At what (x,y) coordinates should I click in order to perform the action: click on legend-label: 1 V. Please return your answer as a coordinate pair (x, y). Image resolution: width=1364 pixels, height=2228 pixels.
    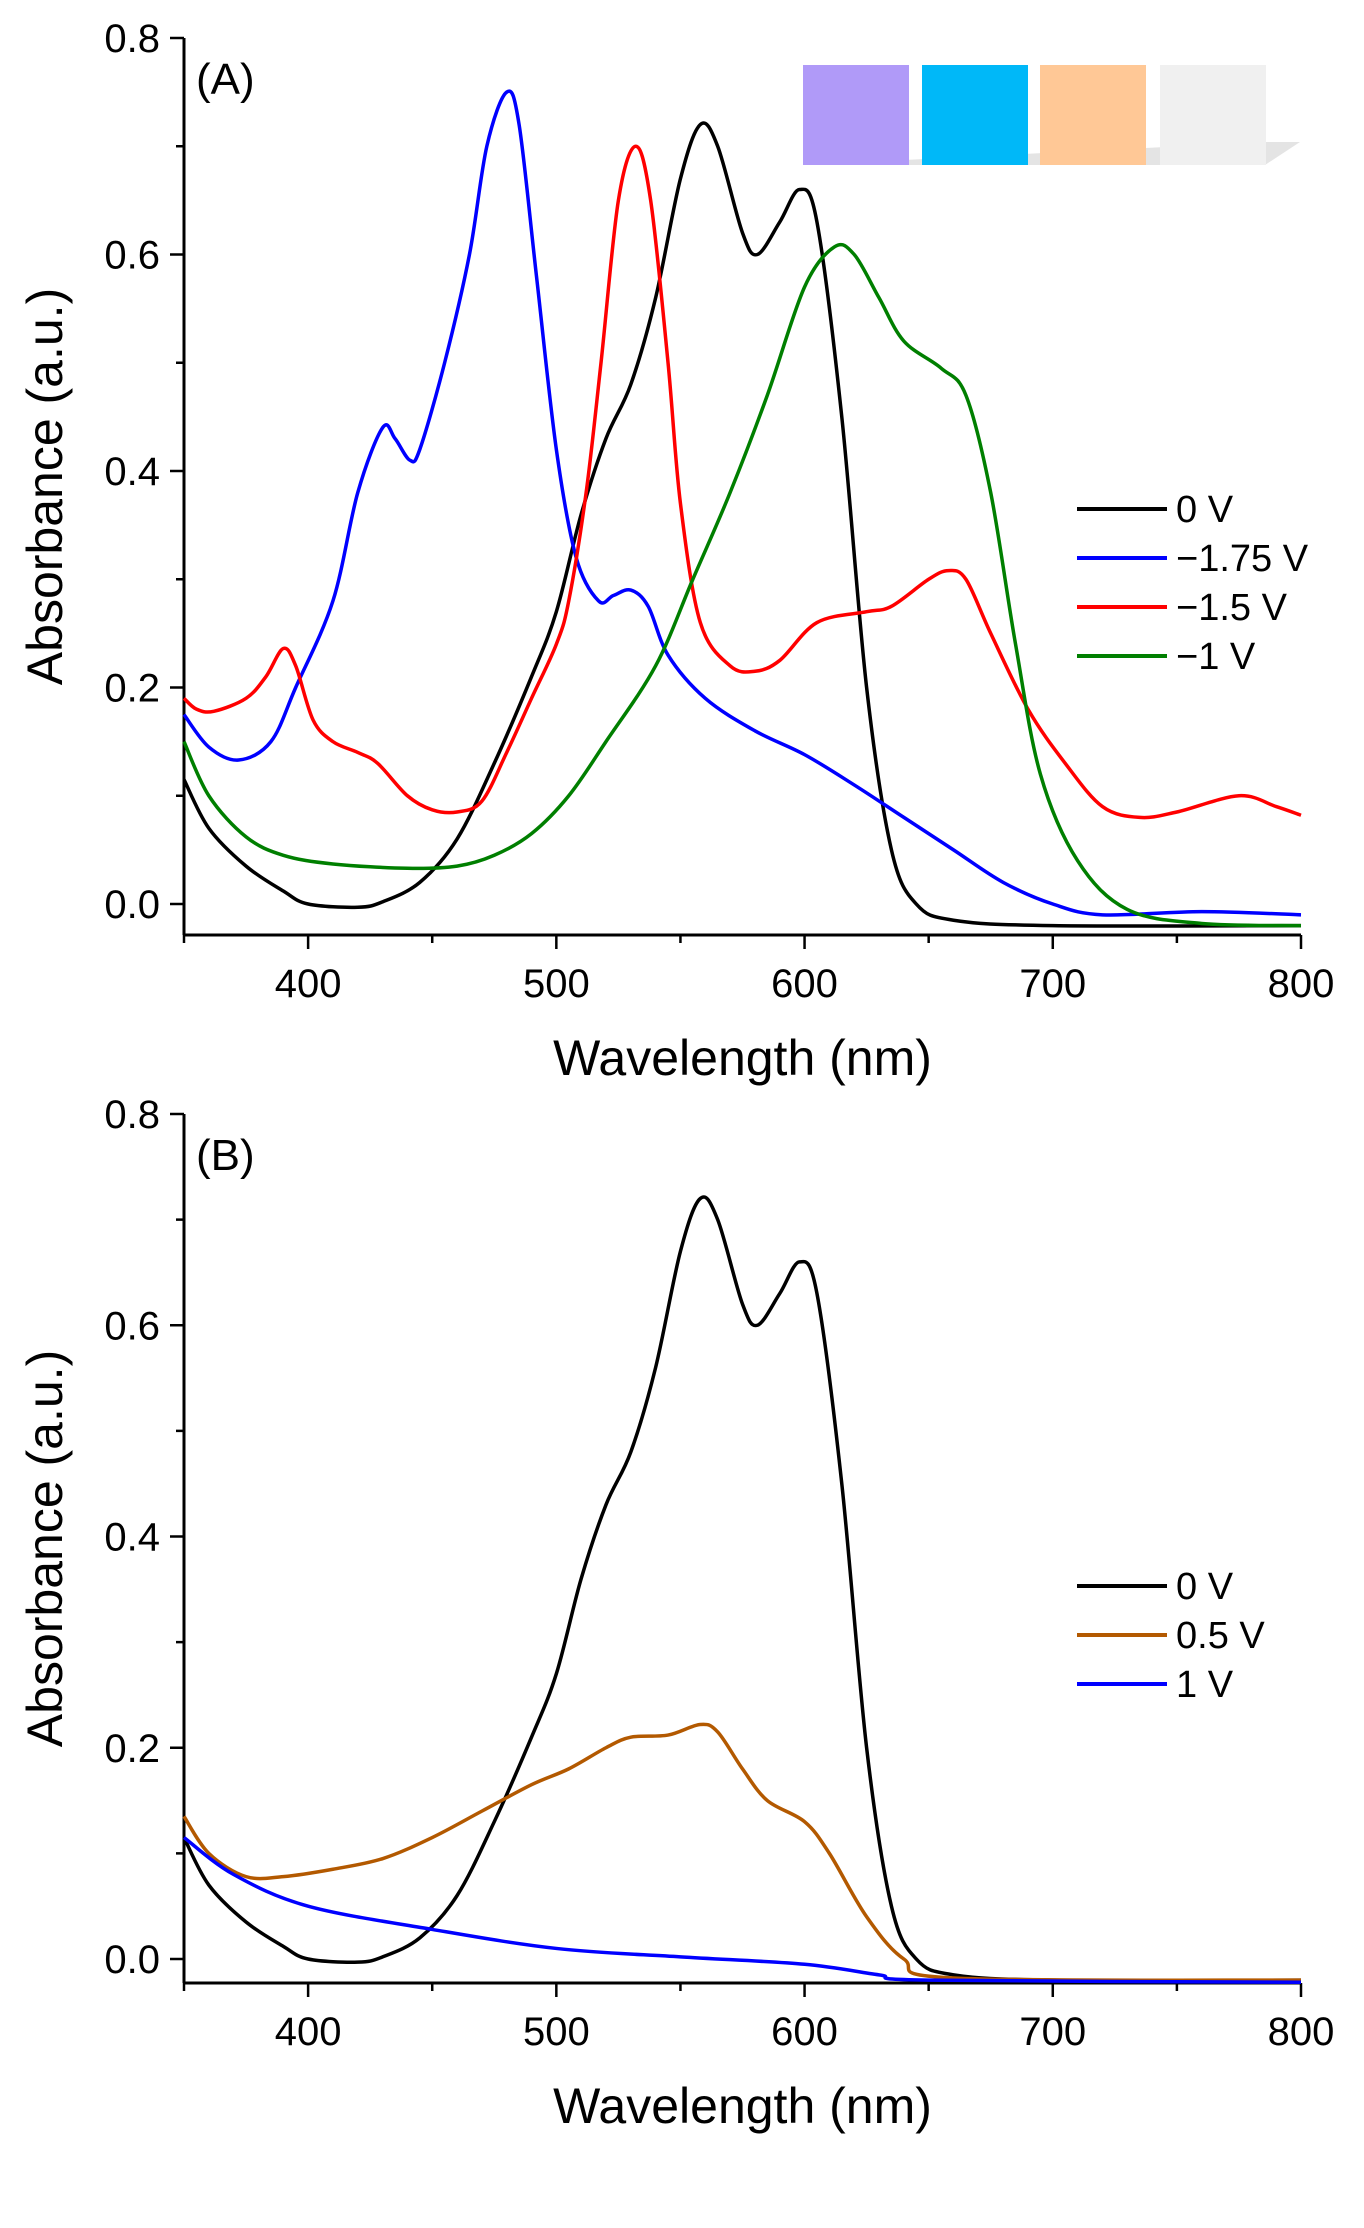
    Looking at the image, I should click on (1205, 1685).